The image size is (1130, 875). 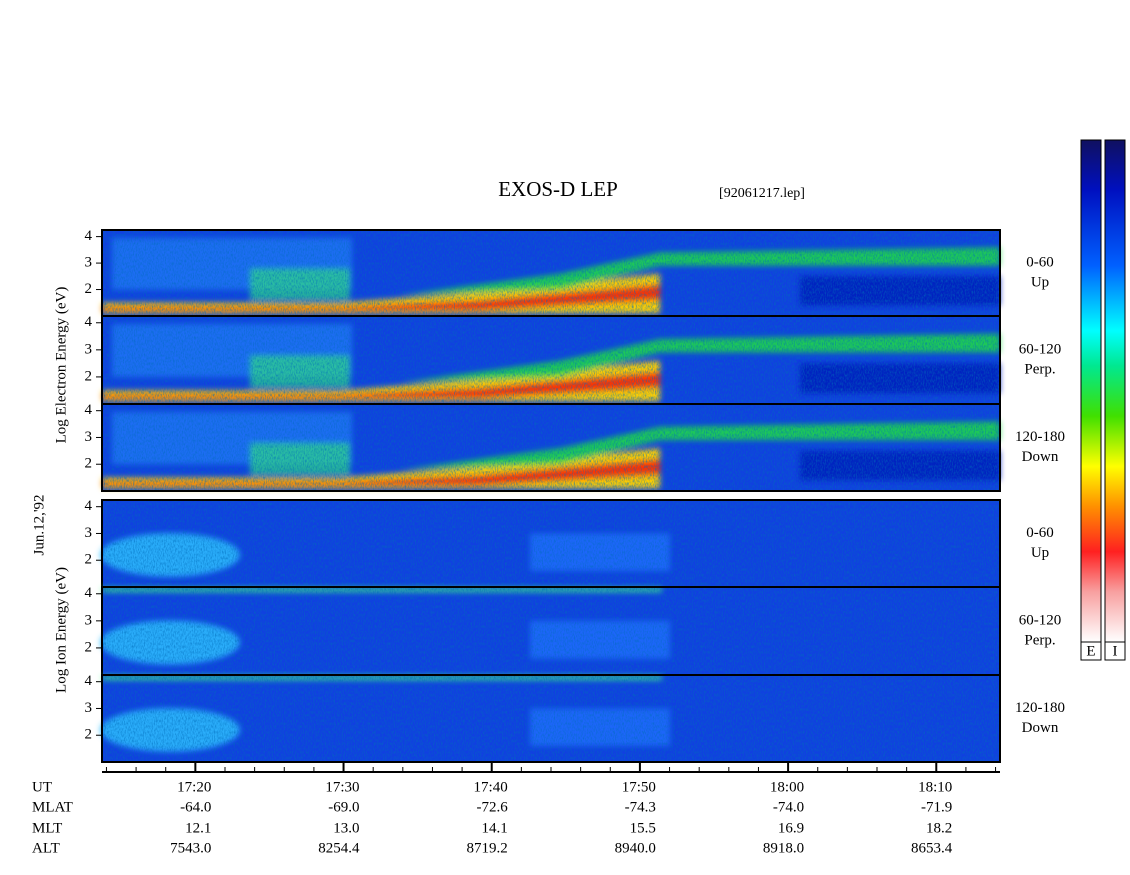 What do you see at coordinates (198, 828) in the screenshot?
I see `ephemeris-value: 12.1` at bounding box center [198, 828].